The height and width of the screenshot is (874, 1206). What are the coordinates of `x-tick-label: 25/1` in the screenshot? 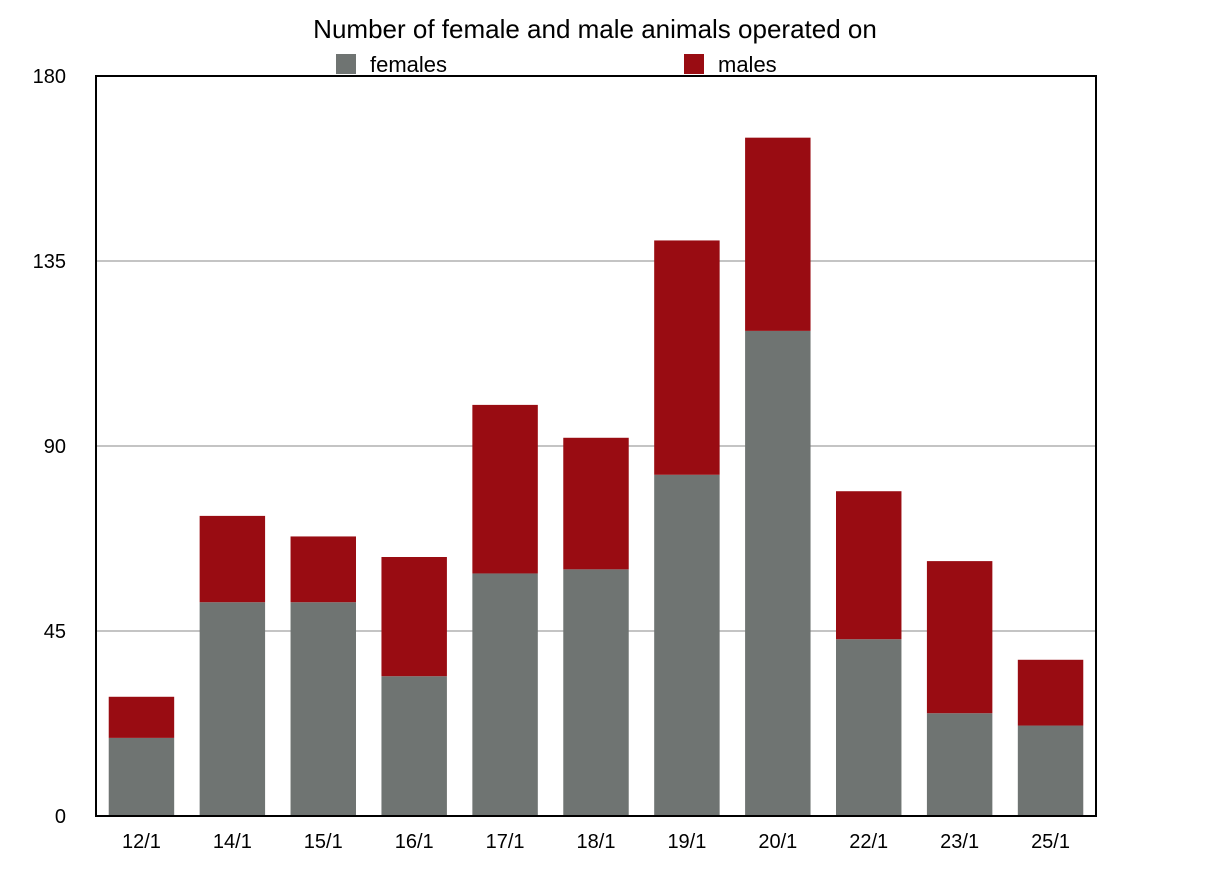 It's located at (1050, 842).